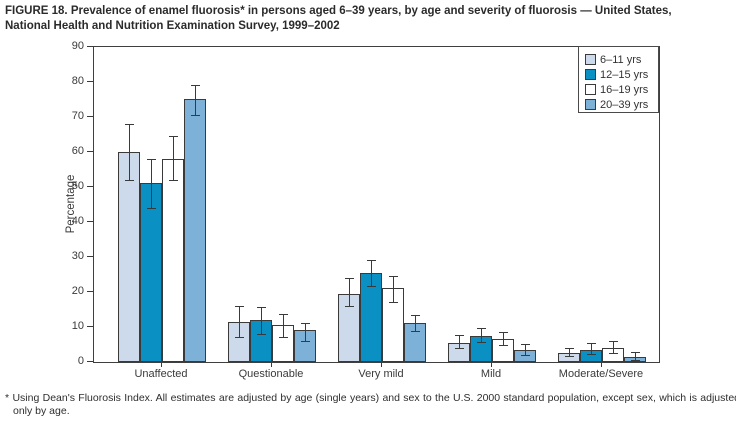 This screenshot has height=428, width=736. Describe the element at coordinates (77, 45) in the screenshot. I see `y-tick-label: 90` at that location.